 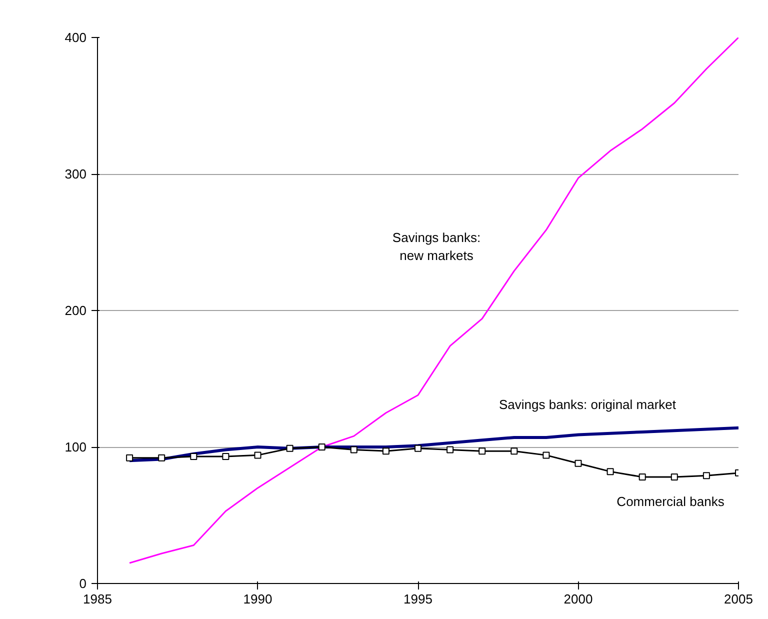 I want to click on y-tick-label: 0, so click(x=83, y=583).